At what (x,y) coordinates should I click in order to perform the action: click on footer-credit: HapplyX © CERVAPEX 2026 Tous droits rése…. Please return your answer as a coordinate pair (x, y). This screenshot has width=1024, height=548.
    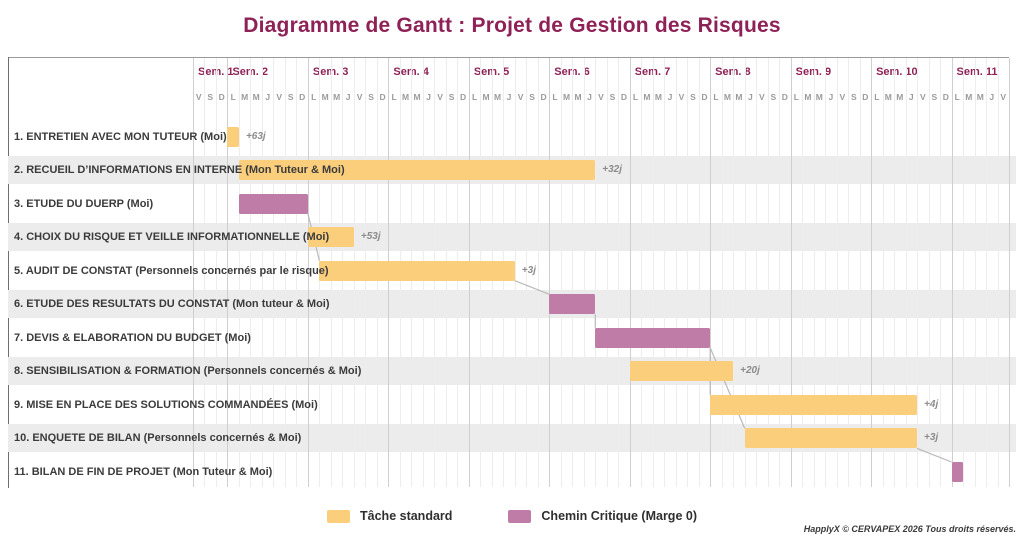
    Looking at the image, I should click on (909, 529).